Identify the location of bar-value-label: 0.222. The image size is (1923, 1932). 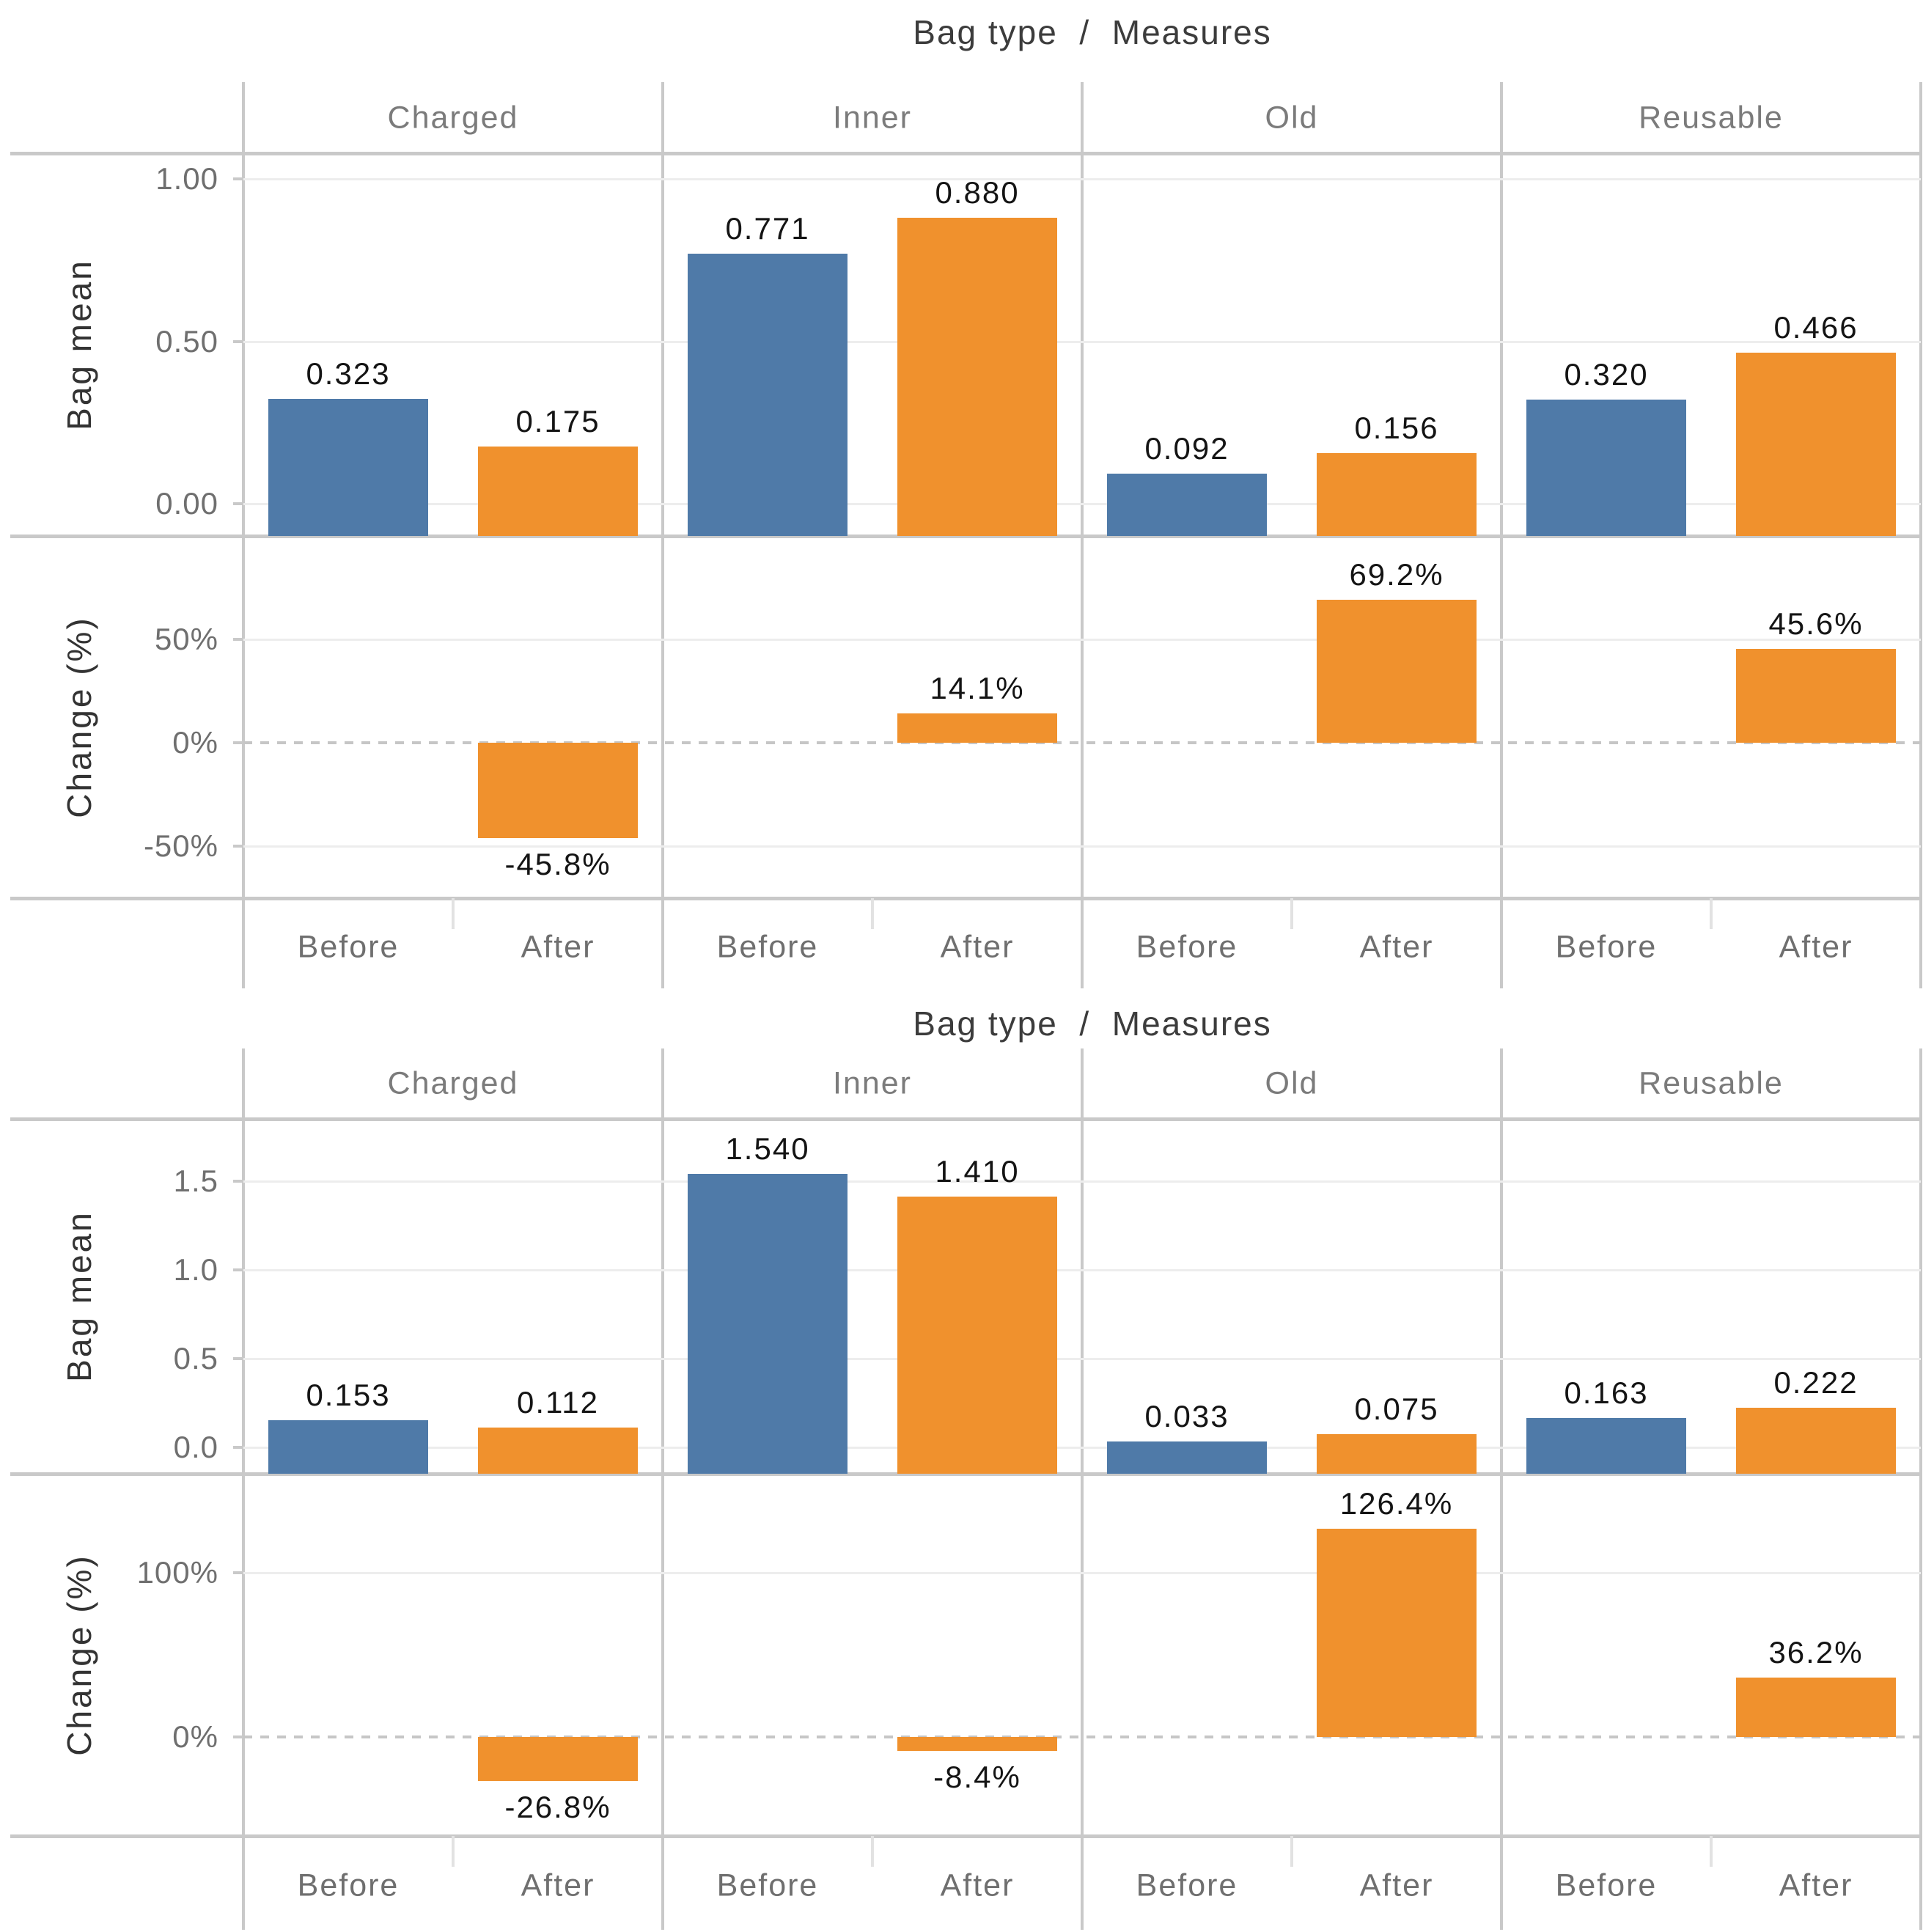
(1815, 1382).